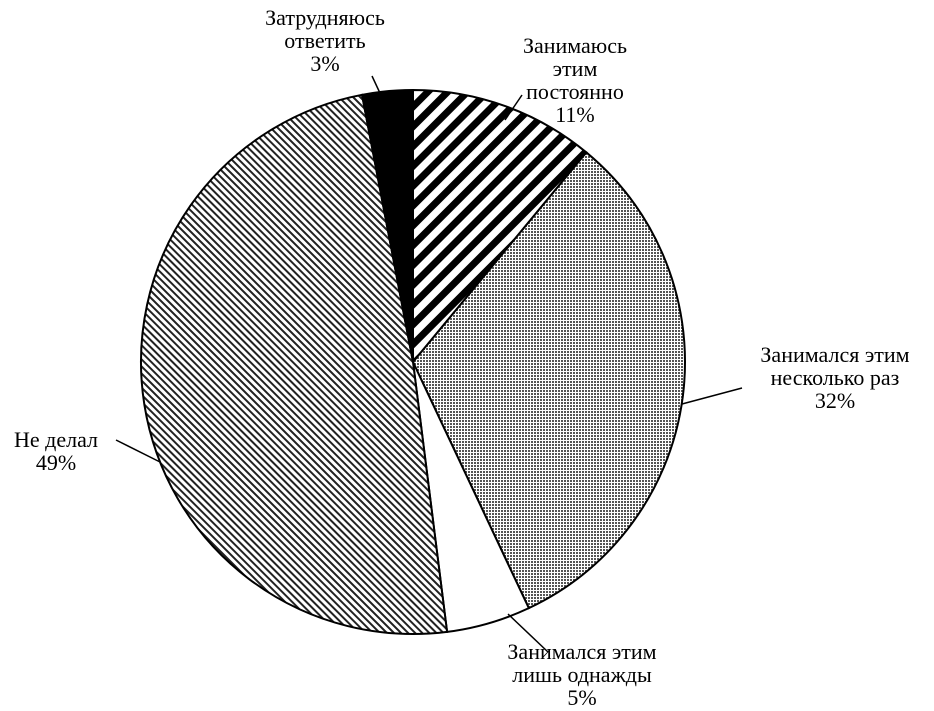  I want to click on category-label: Занимаюсь этим постоянно, so click(575, 68).